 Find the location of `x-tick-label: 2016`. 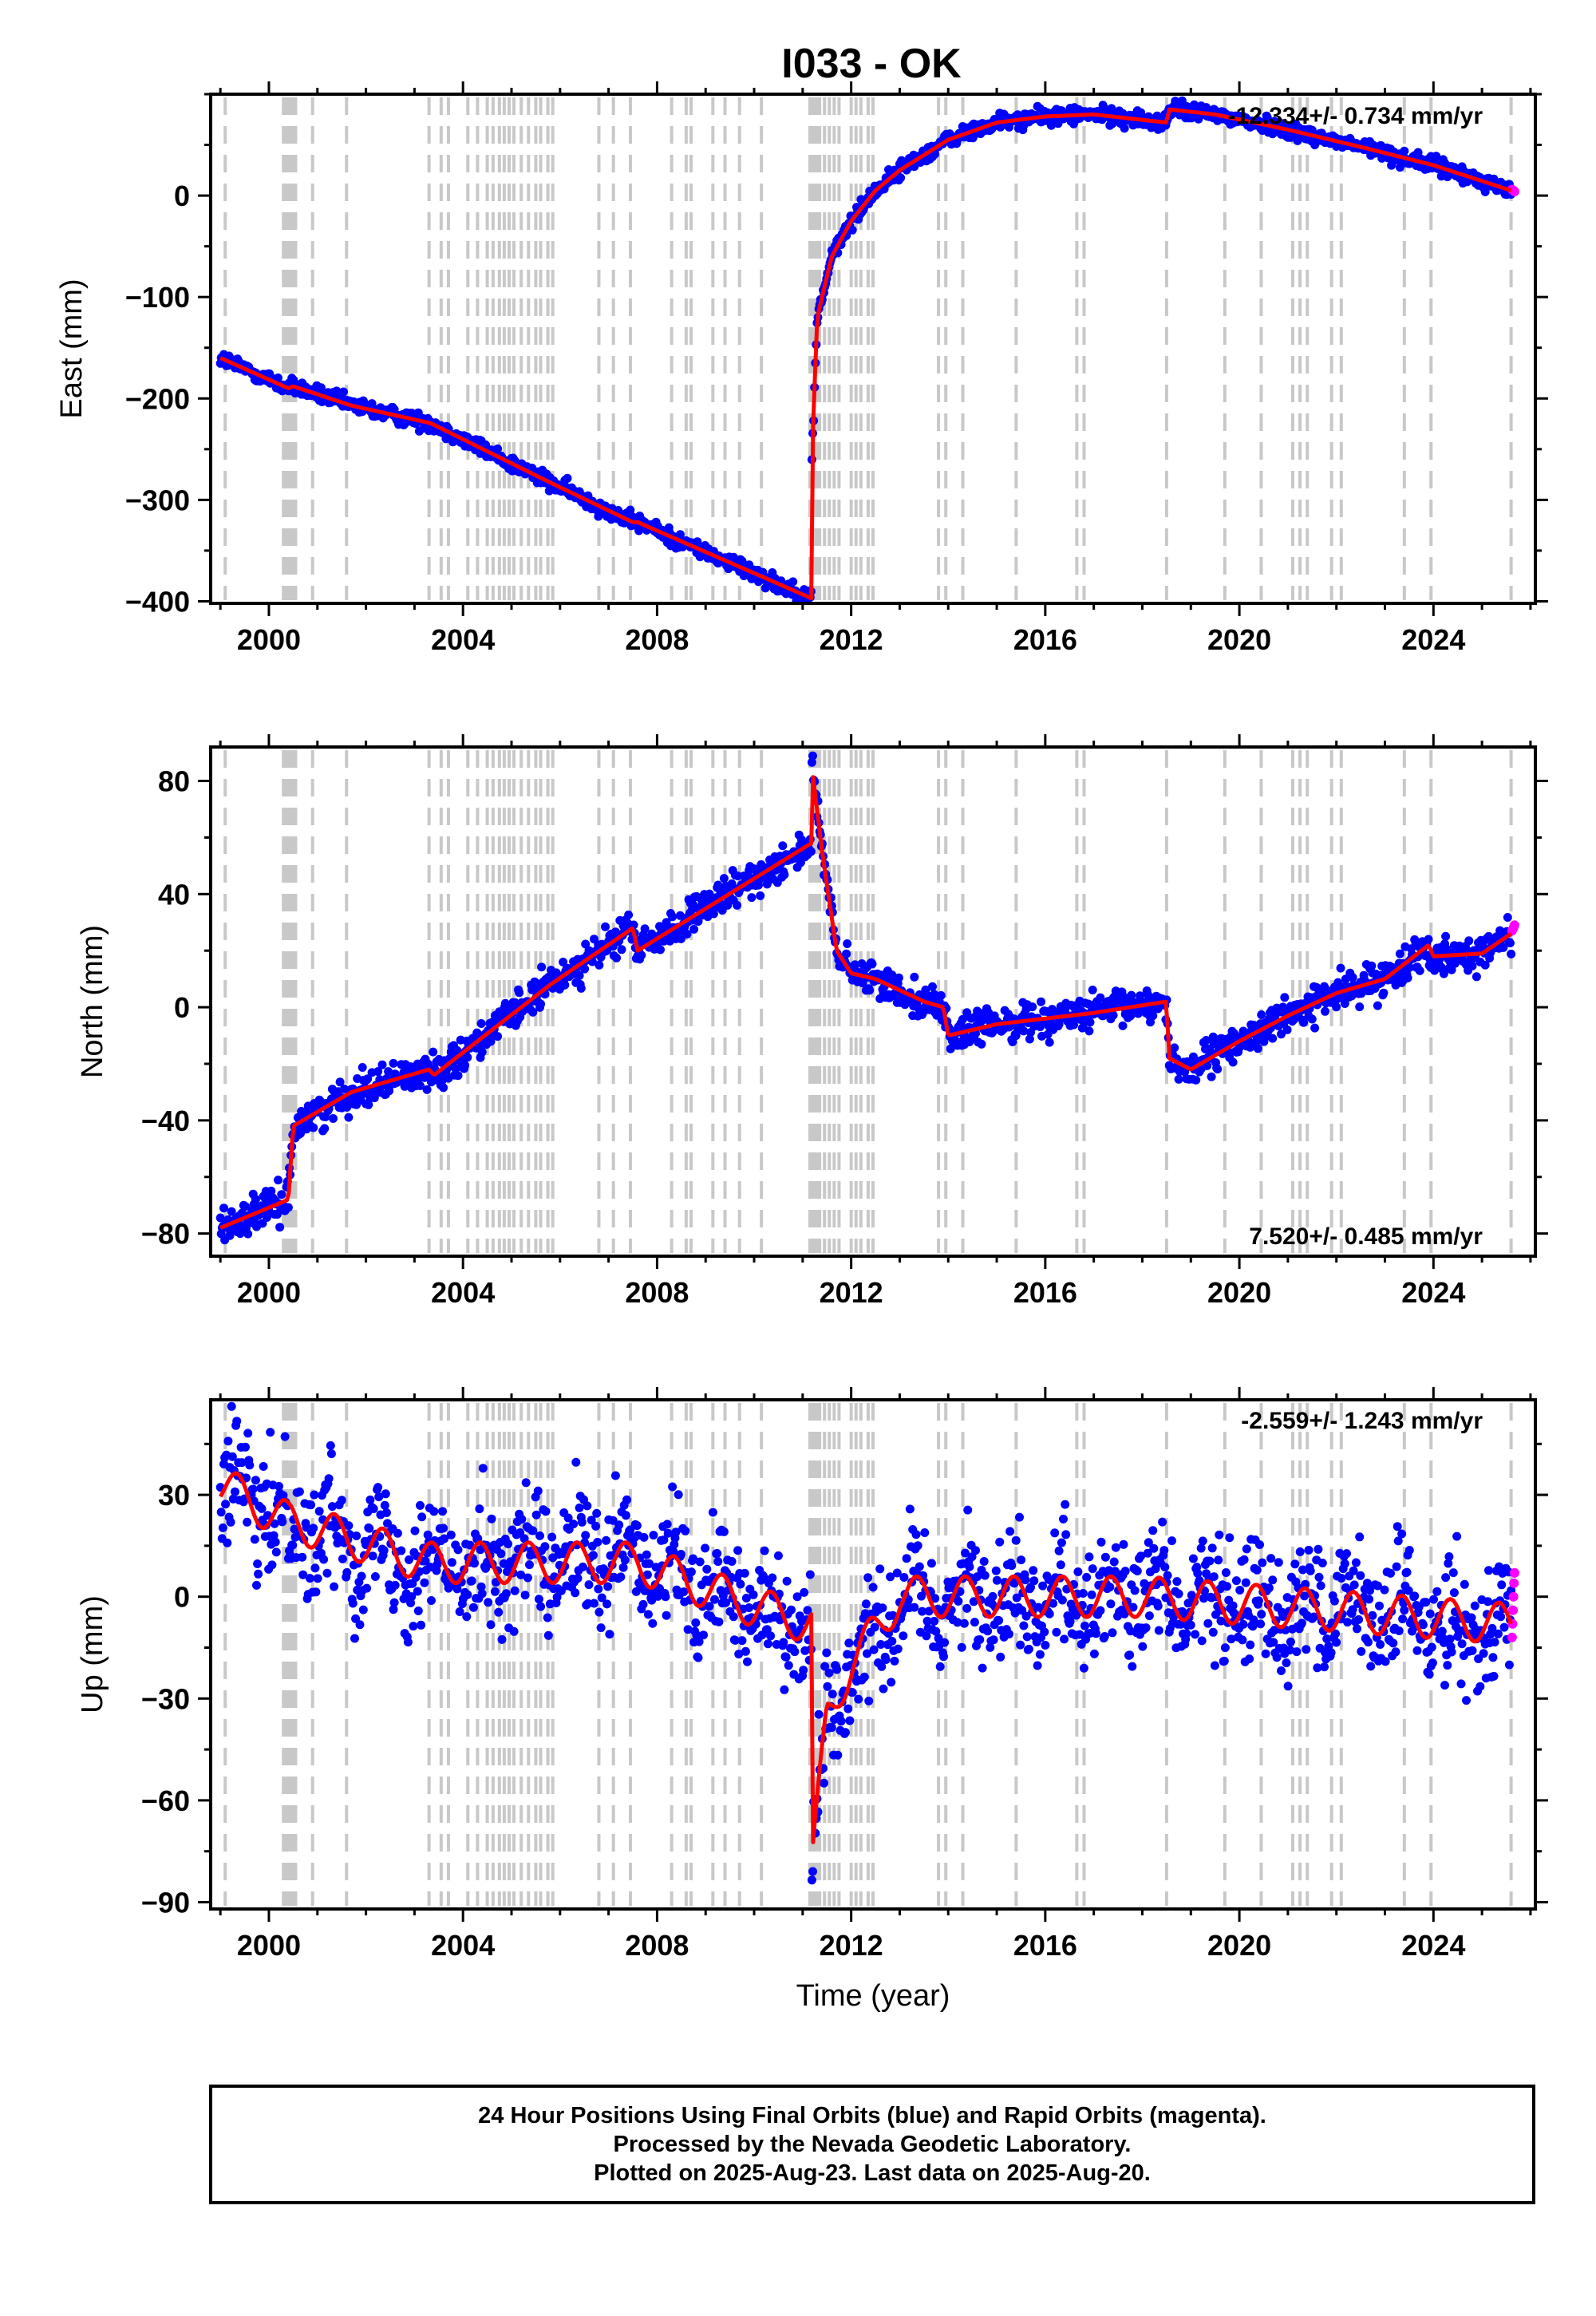

x-tick-label: 2016 is located at coordinates (1045, 1945).